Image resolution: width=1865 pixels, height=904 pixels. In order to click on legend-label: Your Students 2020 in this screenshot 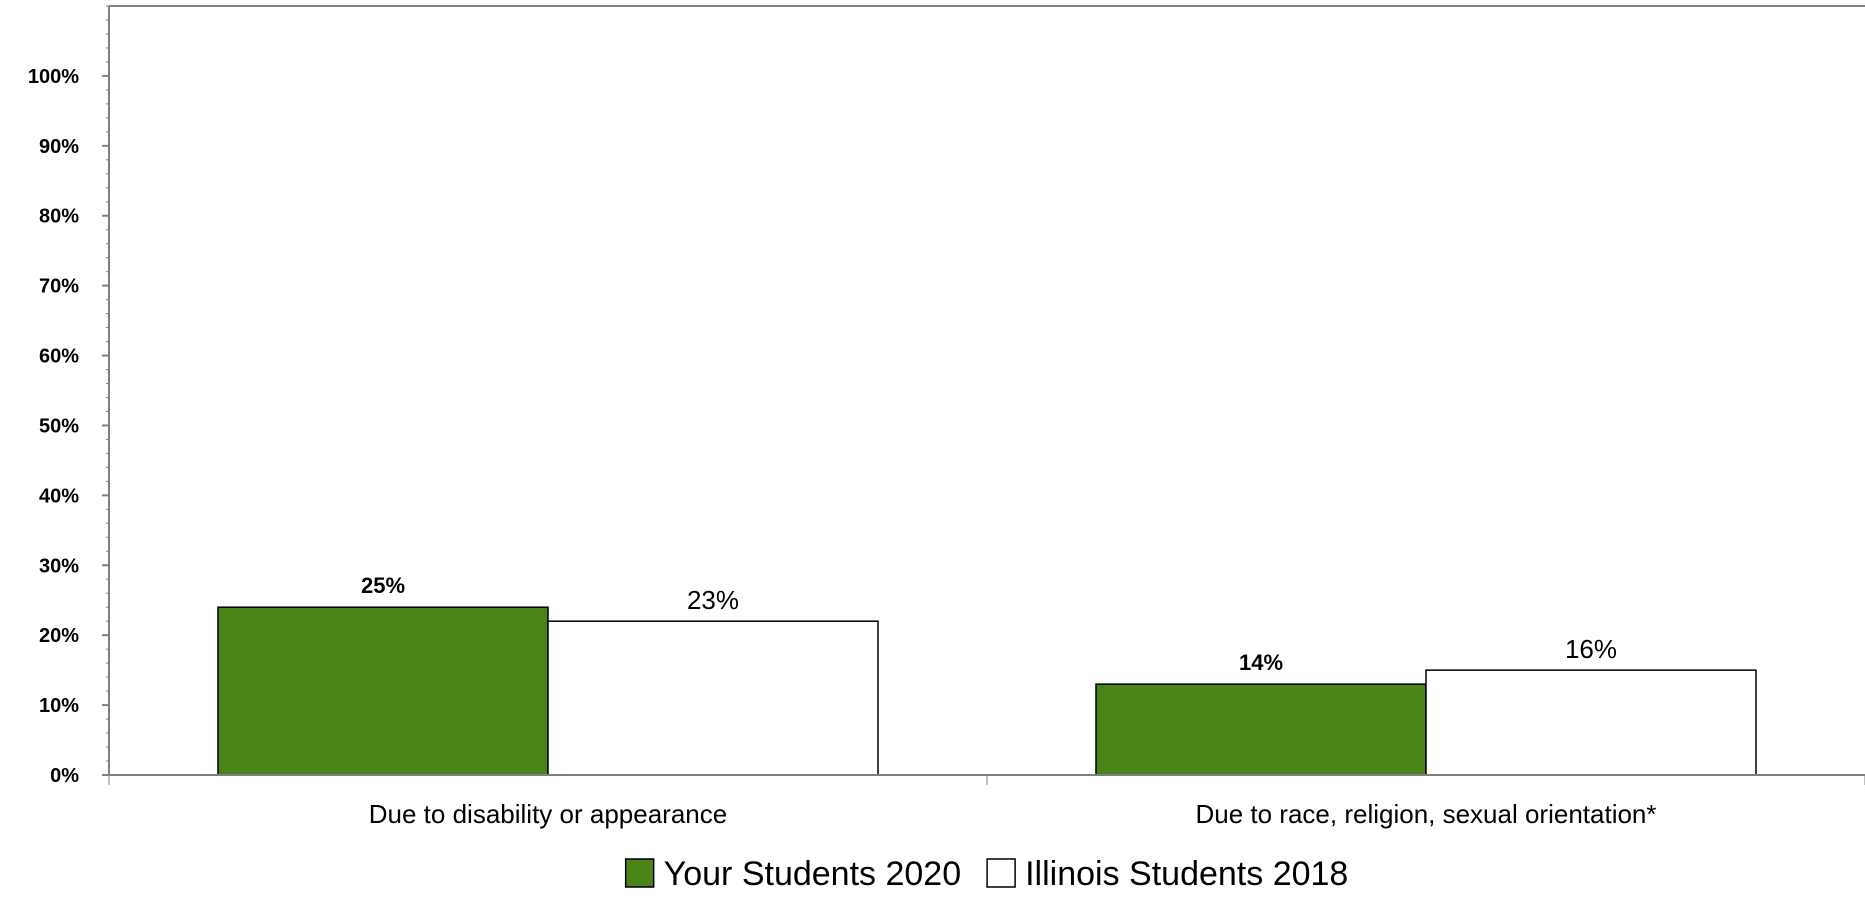, I will do `click(812, 874)`.